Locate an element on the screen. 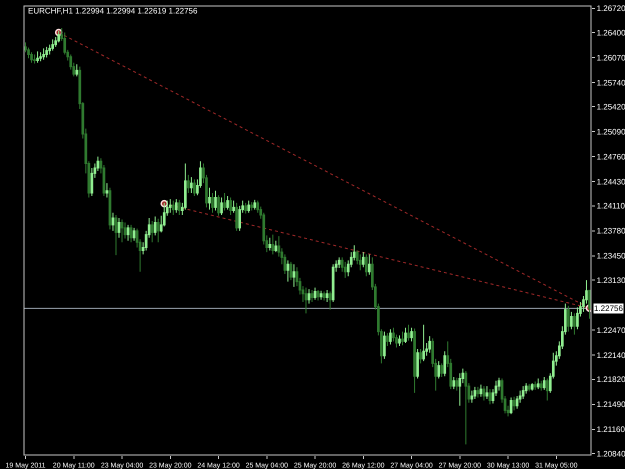 This screenshot has width=625, height=469. y-tick-label: 1.22140 is located at coordinates (610, 355).